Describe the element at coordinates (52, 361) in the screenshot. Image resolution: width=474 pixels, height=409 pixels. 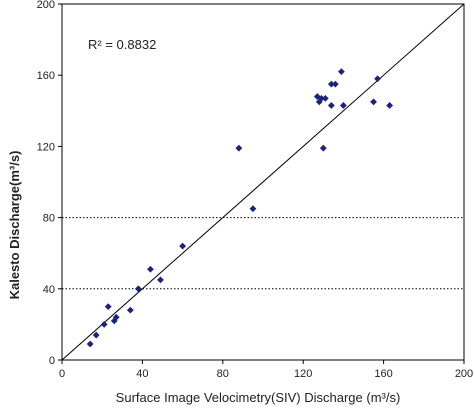
I see `y-tick-label-0: 0` at that location.